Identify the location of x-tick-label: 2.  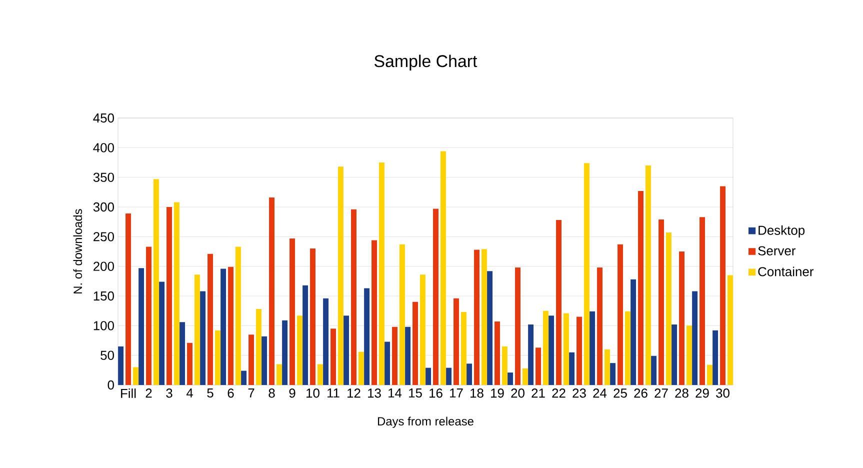
(149, 393).